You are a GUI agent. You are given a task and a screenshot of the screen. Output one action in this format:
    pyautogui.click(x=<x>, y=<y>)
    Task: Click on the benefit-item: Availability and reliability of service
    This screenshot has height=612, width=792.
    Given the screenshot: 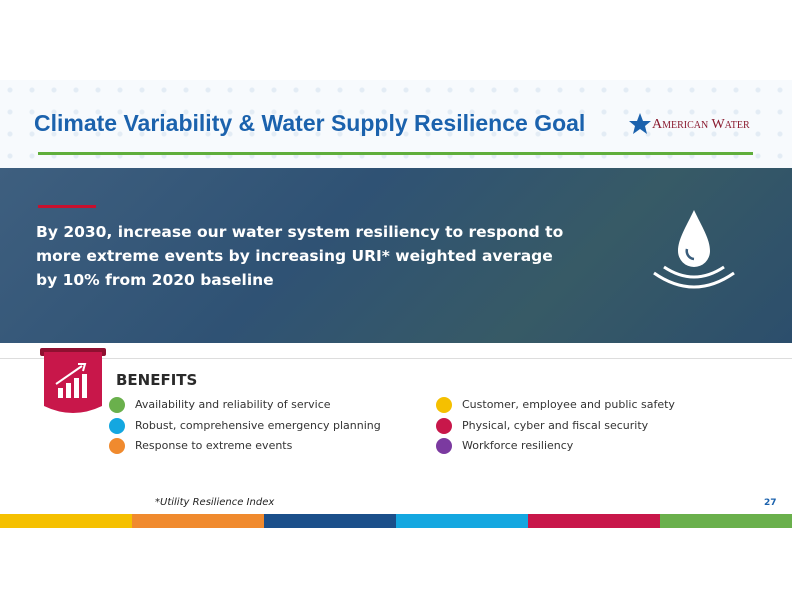 What is the action you would take?
    pyautogui.click(x=233, y=404)
    